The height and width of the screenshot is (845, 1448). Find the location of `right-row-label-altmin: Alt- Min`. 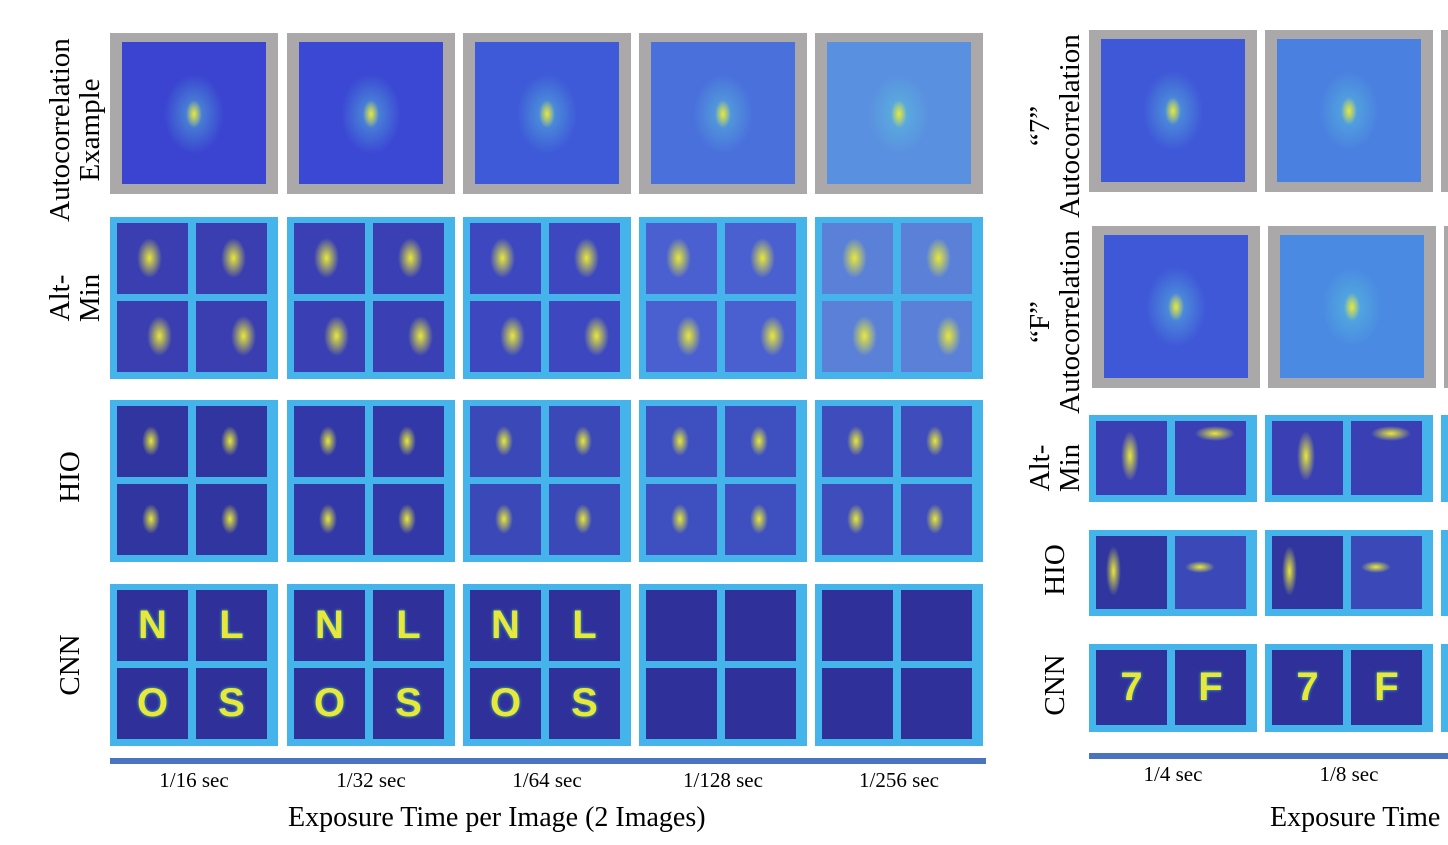

right-row-label-altmin: Alt- Min is located at coordinates (1055, 468).